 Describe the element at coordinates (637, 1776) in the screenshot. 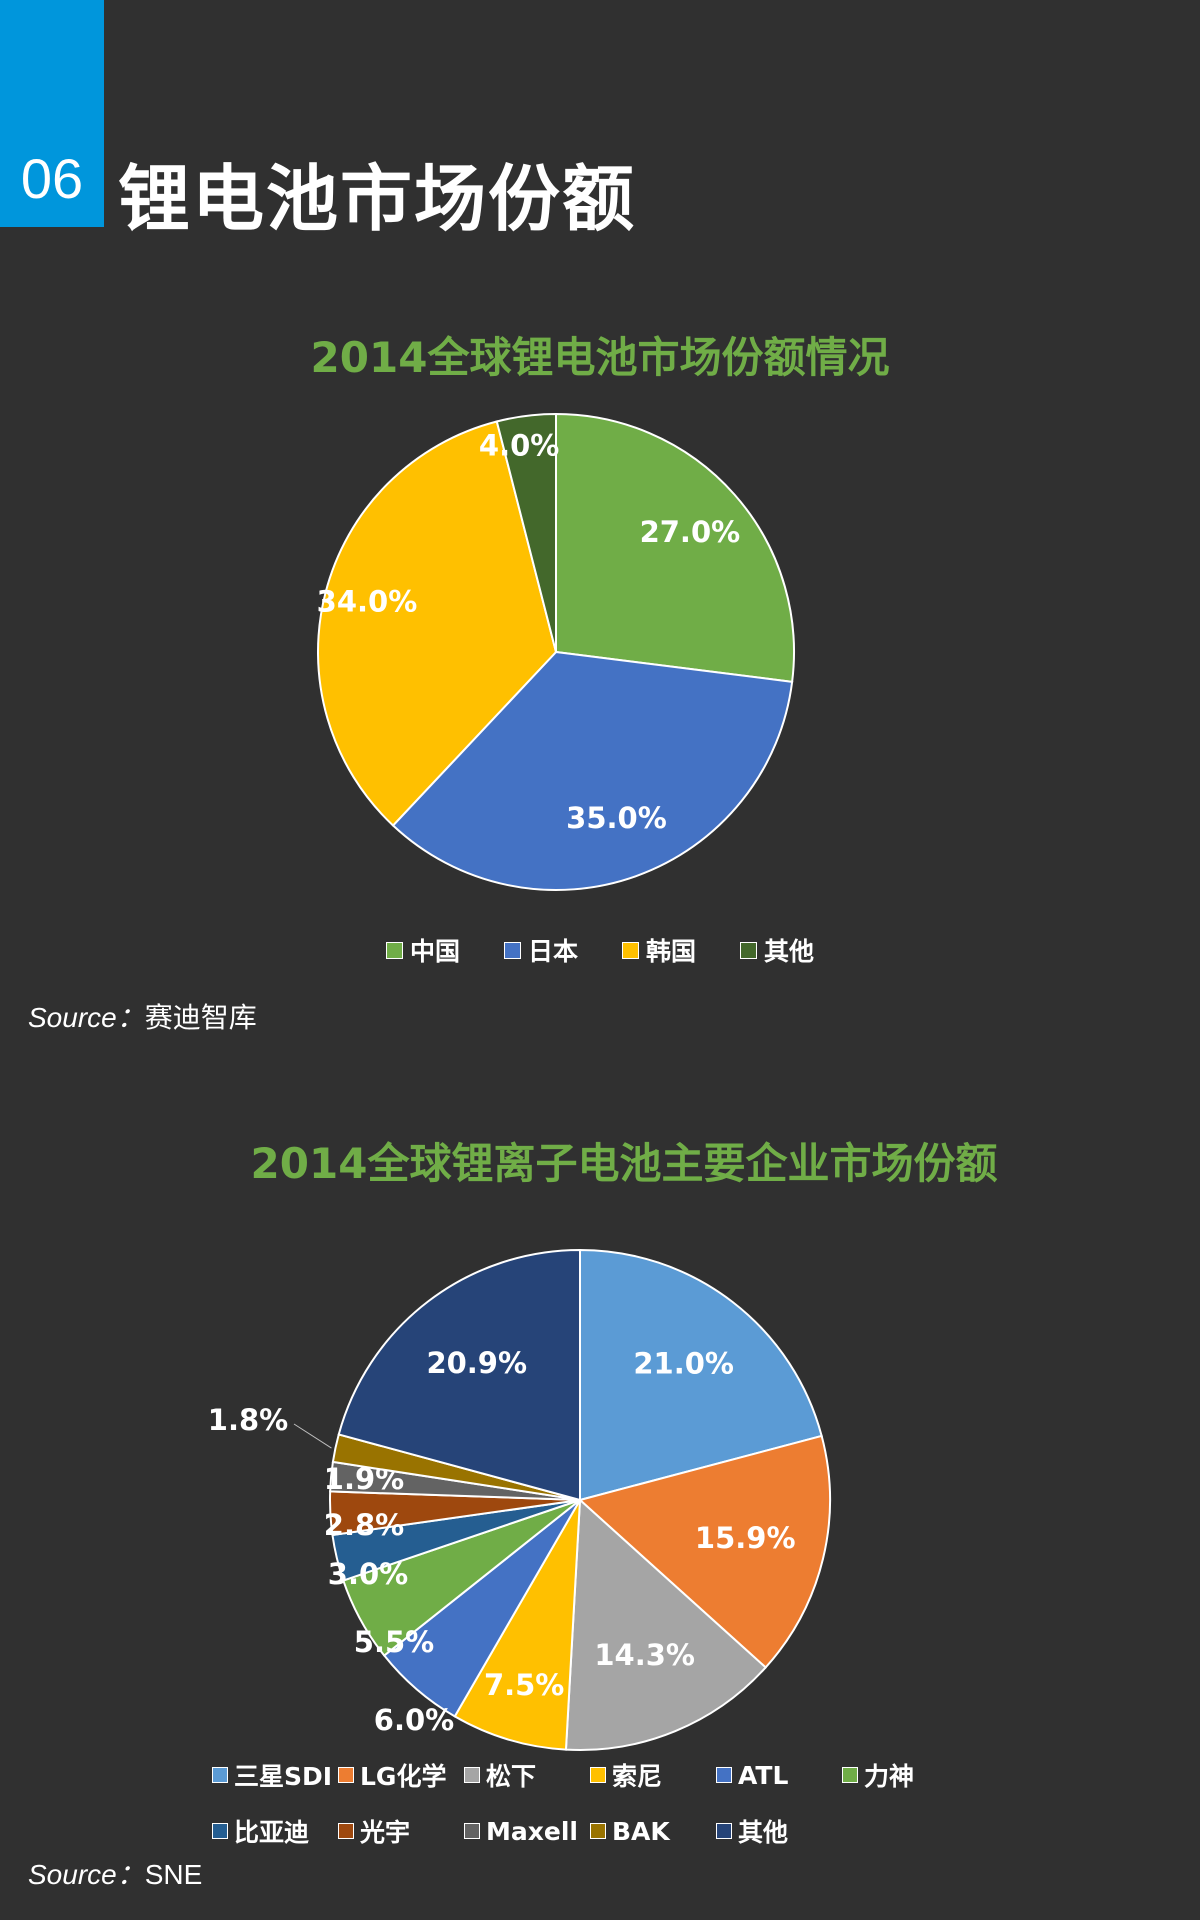

I see `chart2-legend-label: 索尼` at that location.